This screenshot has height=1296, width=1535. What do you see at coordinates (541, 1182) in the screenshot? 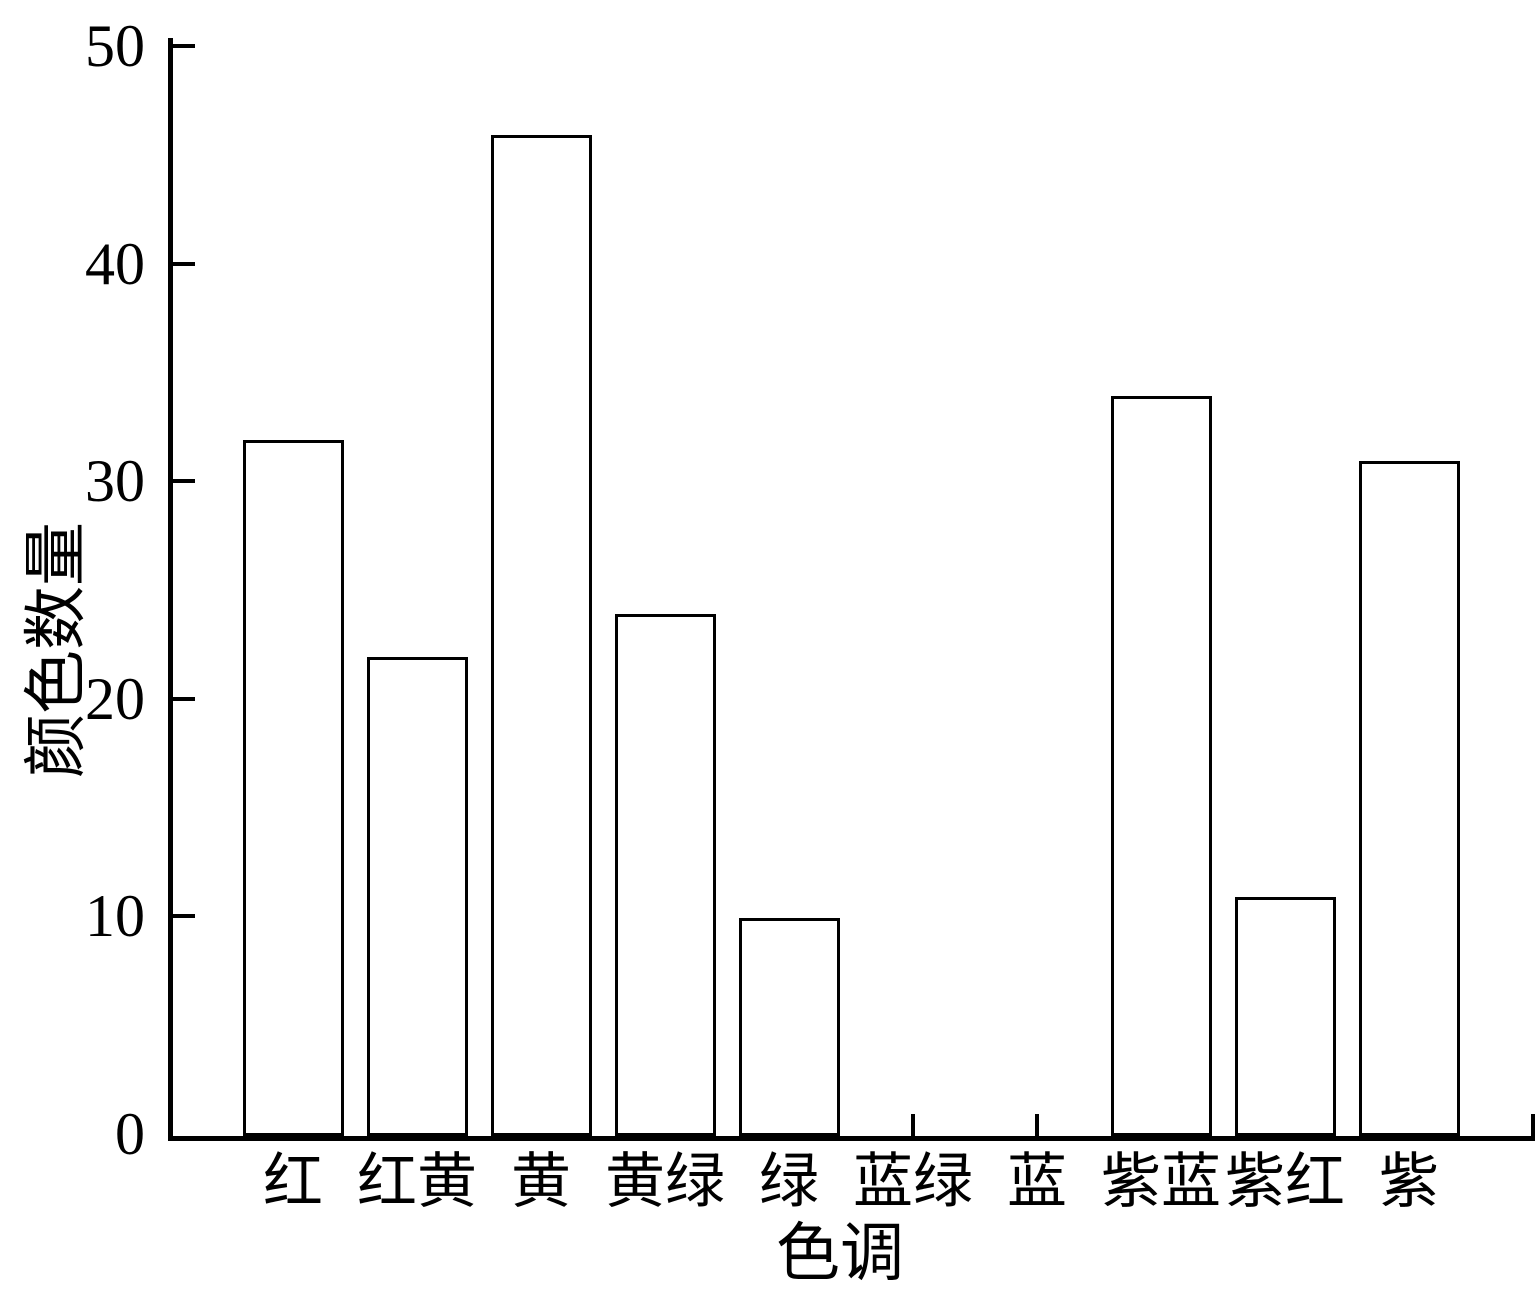
I see `x-tick-label-3: 黄` at bounding box center [541, 1182].